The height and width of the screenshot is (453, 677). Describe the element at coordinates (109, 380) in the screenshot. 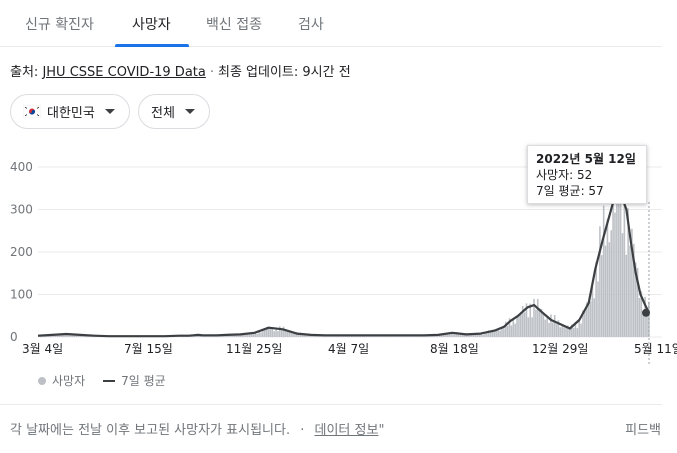

I see `legend-average-swatch` at that location.